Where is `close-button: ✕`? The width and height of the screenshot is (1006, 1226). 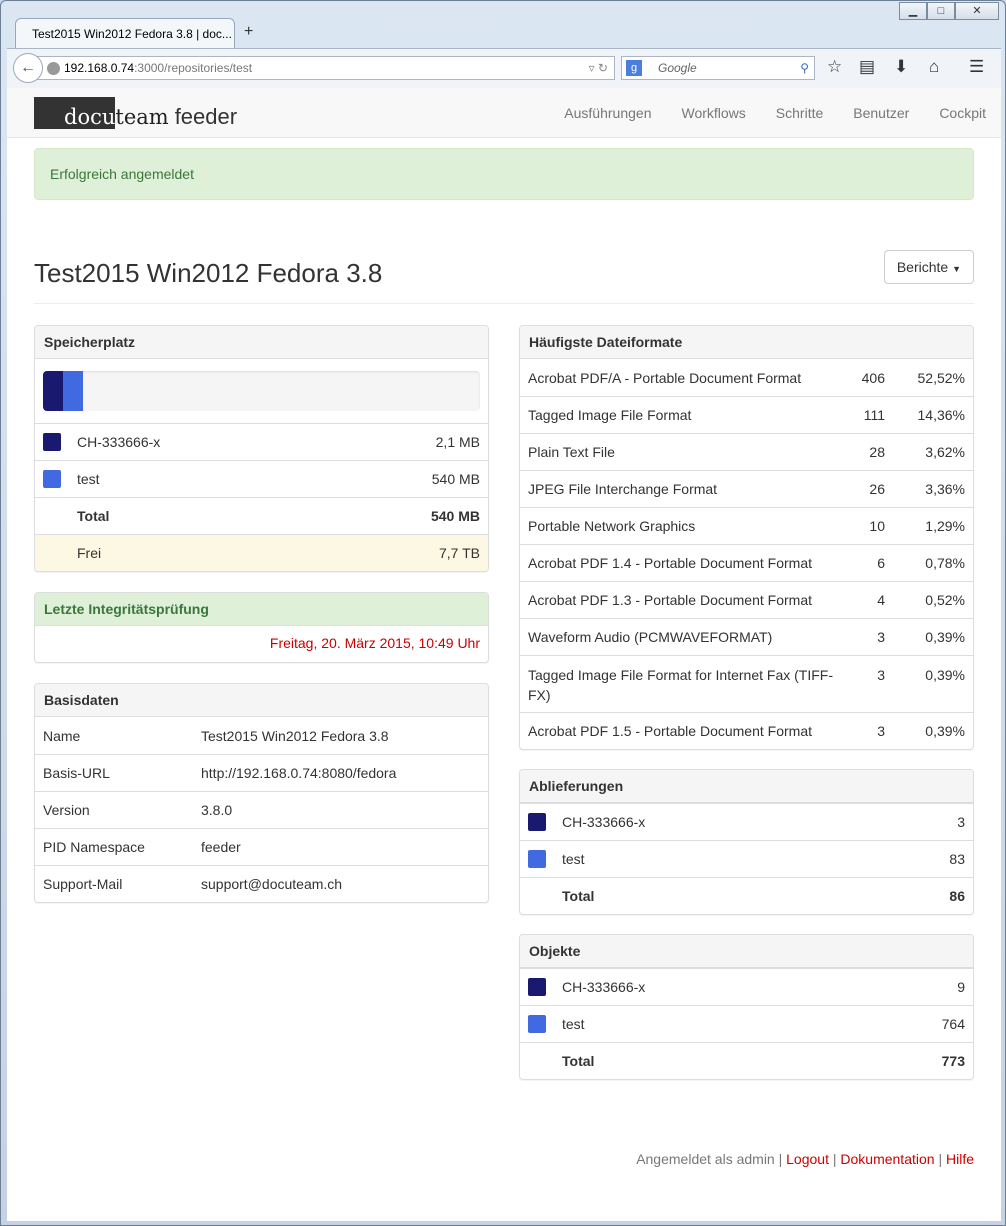
close-button: ✕ is located at coordinates (977, 11).